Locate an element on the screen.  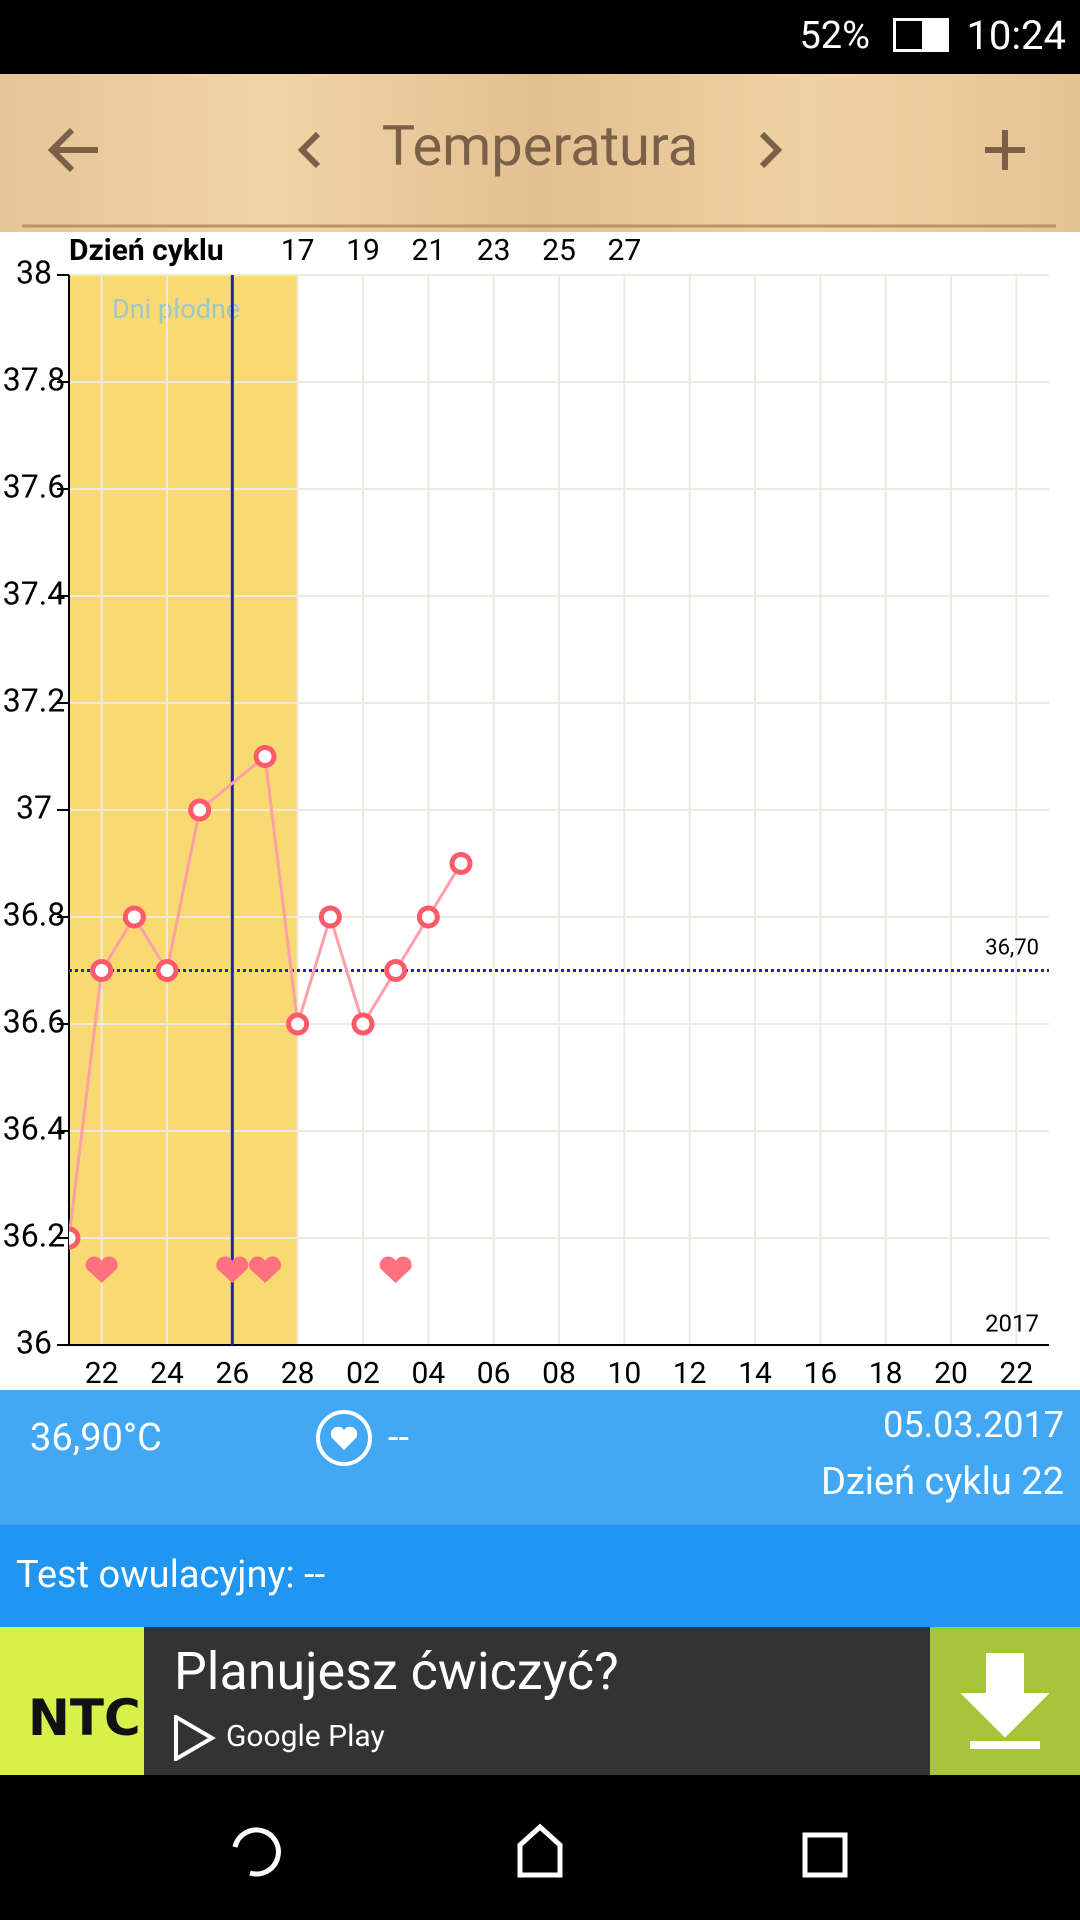
y-tick-label: 36.8 is located at coordinates (34, 914).